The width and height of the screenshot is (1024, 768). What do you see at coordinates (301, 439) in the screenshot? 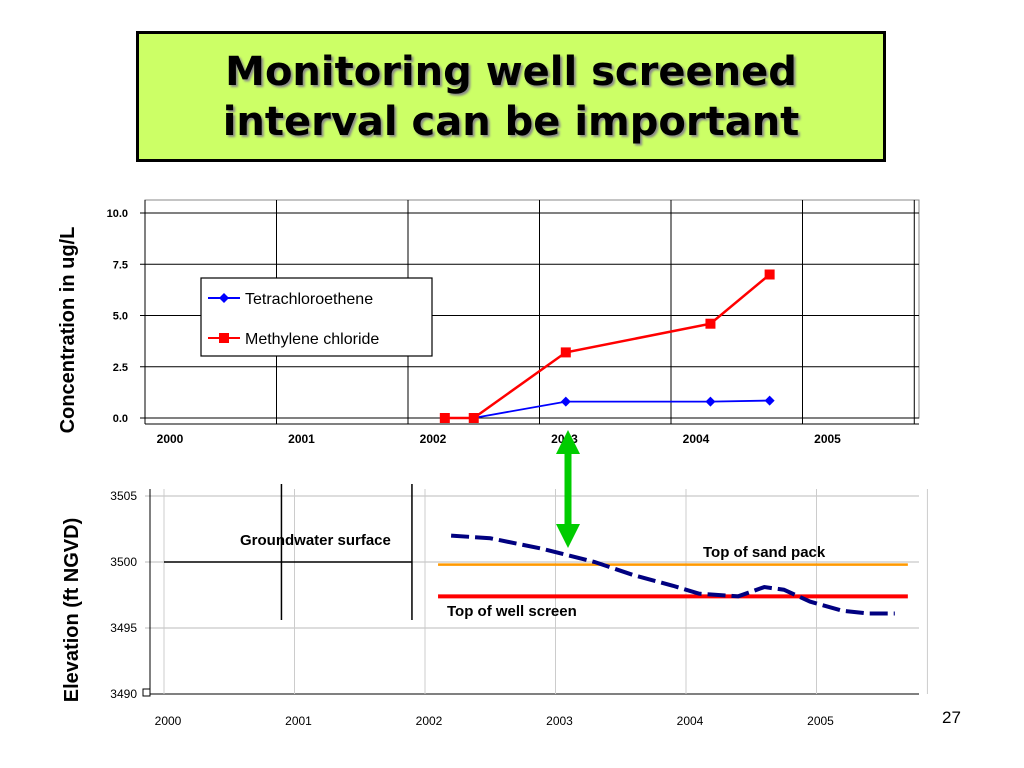
I see `x-tick-label-top: 2001` at bounding box center [301, 439].